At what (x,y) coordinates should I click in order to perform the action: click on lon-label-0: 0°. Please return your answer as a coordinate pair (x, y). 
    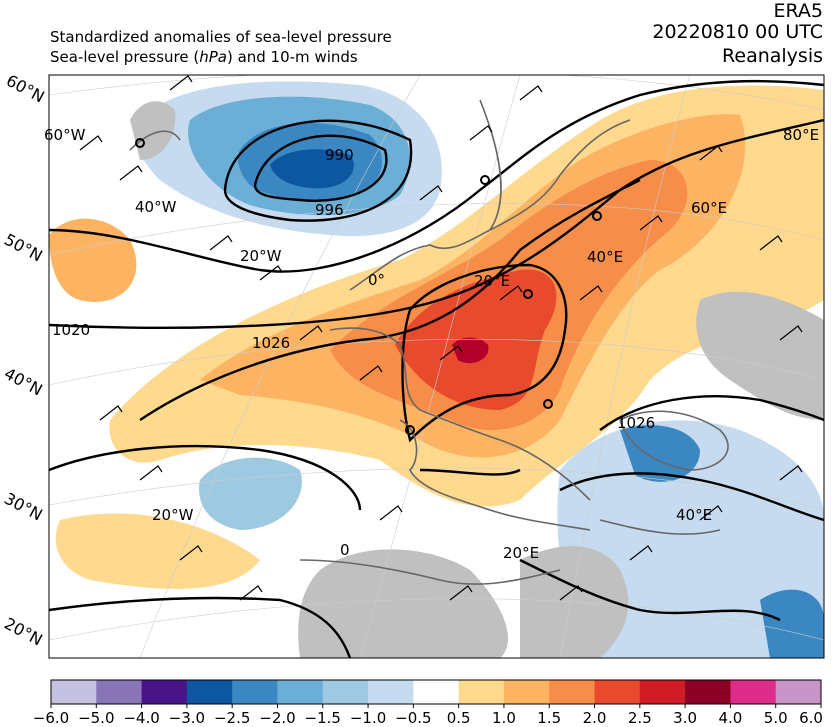
    Looking at the image, I should click on (376, 280).